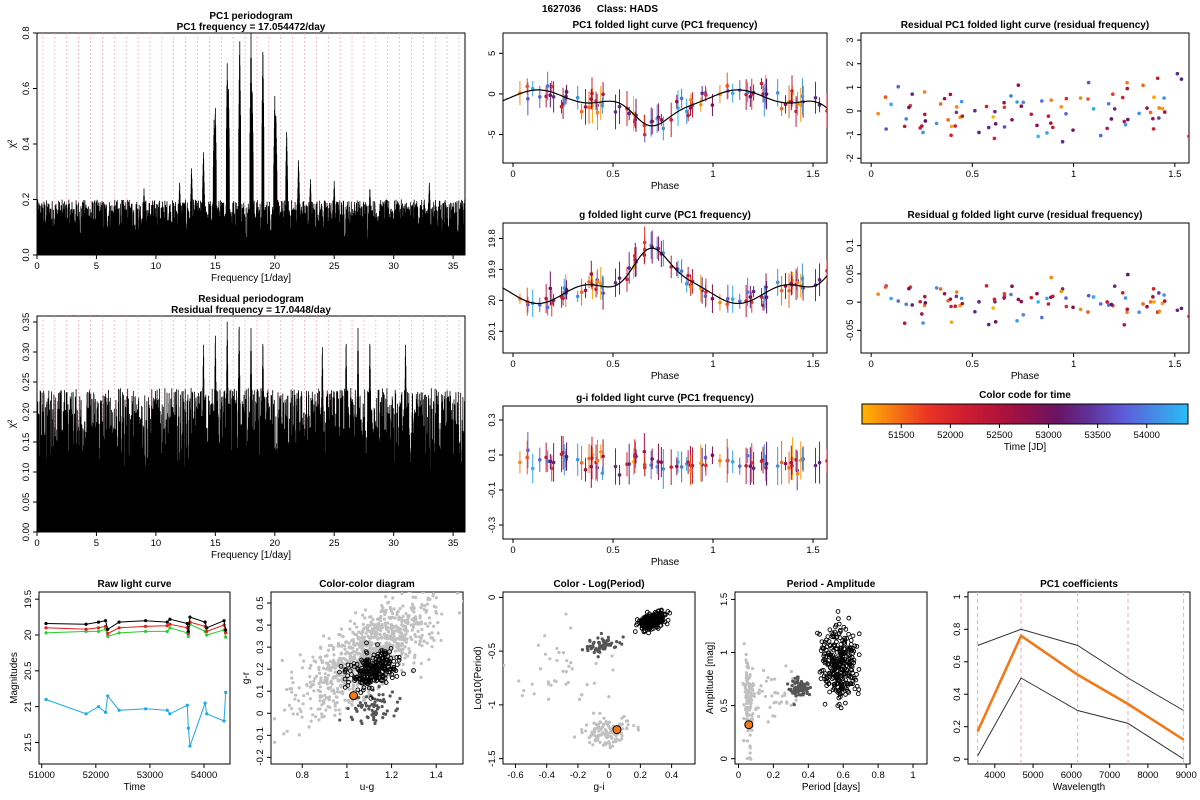 The image size is (1200, 800). What do you see at coordinates (26, 532) in the screenshot?
I see `y-tick-label: 0.00` at bounding box center [26, 532].